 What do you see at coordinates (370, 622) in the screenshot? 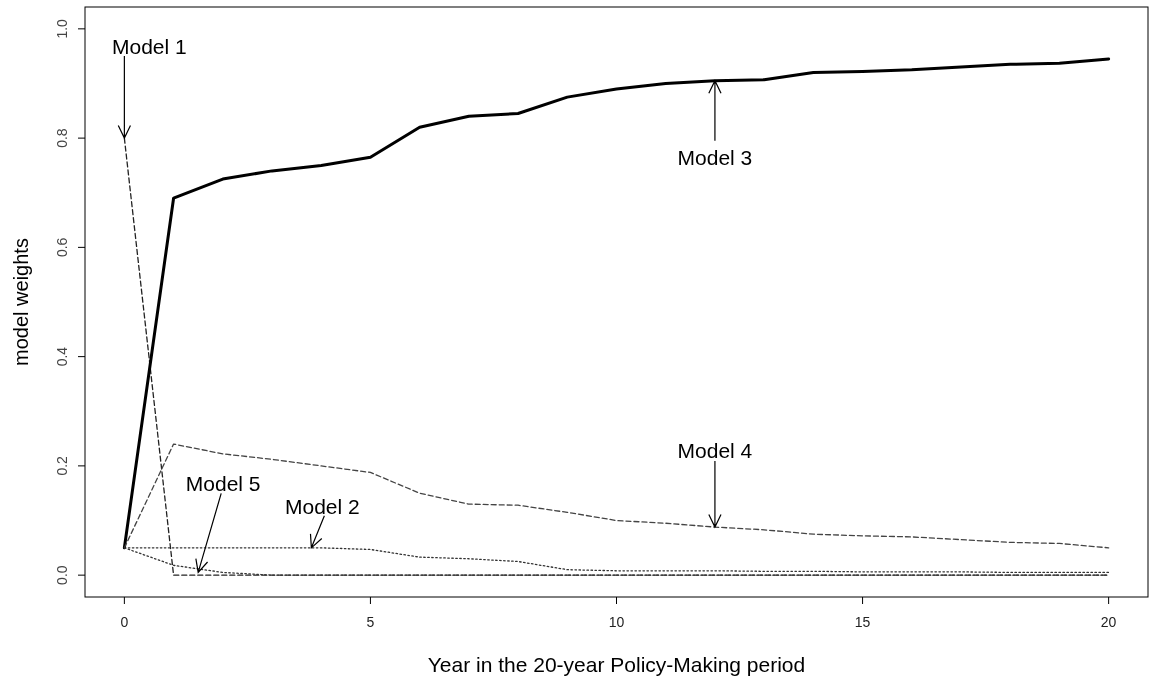
I see `x-tick-label: 5` at bounding box center [370, 622].